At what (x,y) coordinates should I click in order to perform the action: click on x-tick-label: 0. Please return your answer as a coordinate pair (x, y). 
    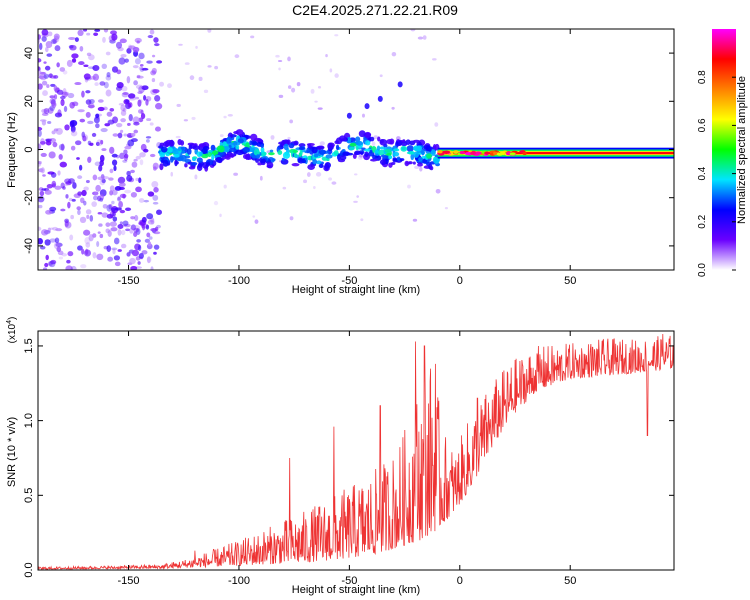
    Looking at the image, I should click on (460, 581).